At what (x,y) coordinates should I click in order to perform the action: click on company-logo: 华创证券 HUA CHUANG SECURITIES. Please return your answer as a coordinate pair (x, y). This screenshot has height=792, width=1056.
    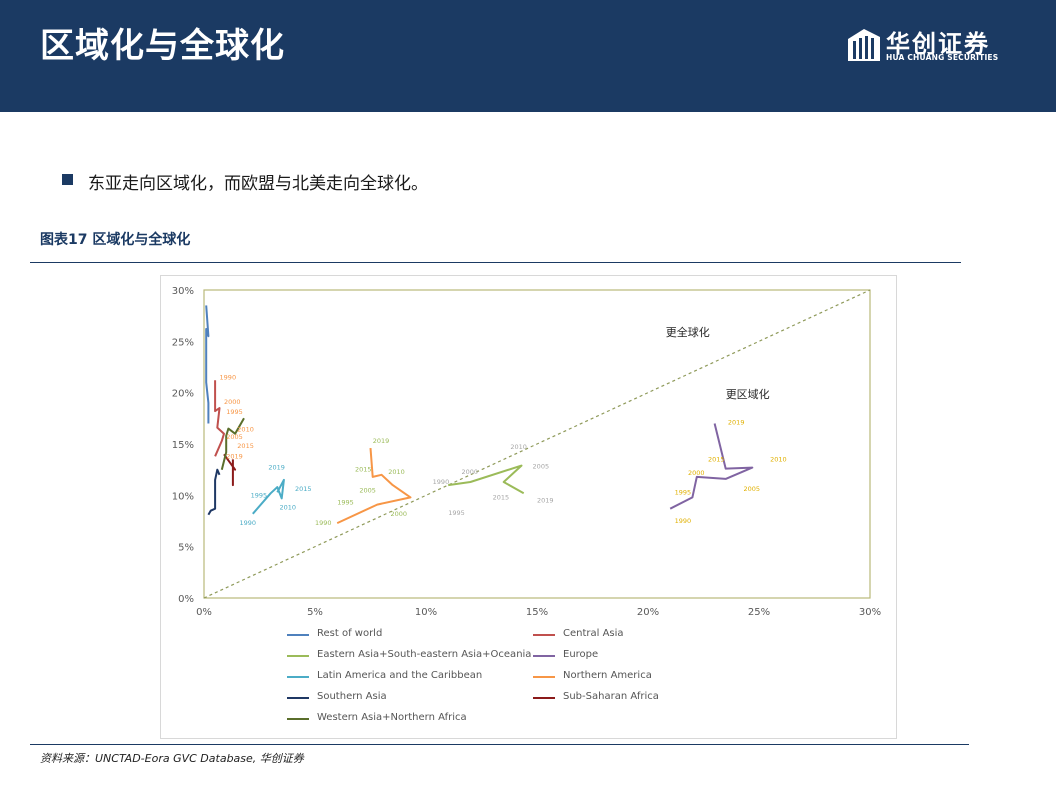
    Looking at the image, I should click on (931, 45).